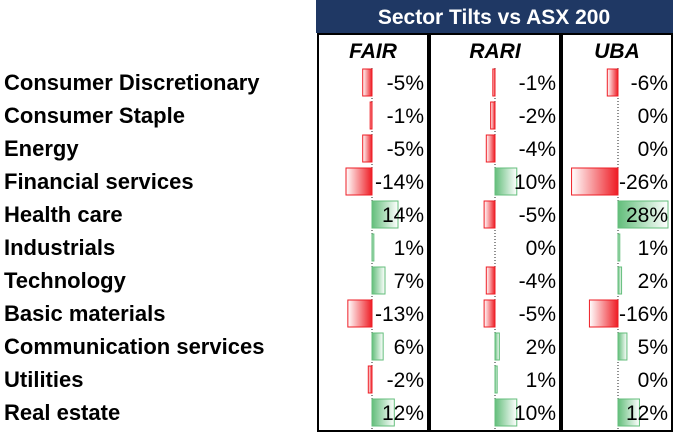 The image size is (677, 434). Describe the element at coordinates (653, 347) in the screenshot. I see `tilt-value-label: 5%` at that location.